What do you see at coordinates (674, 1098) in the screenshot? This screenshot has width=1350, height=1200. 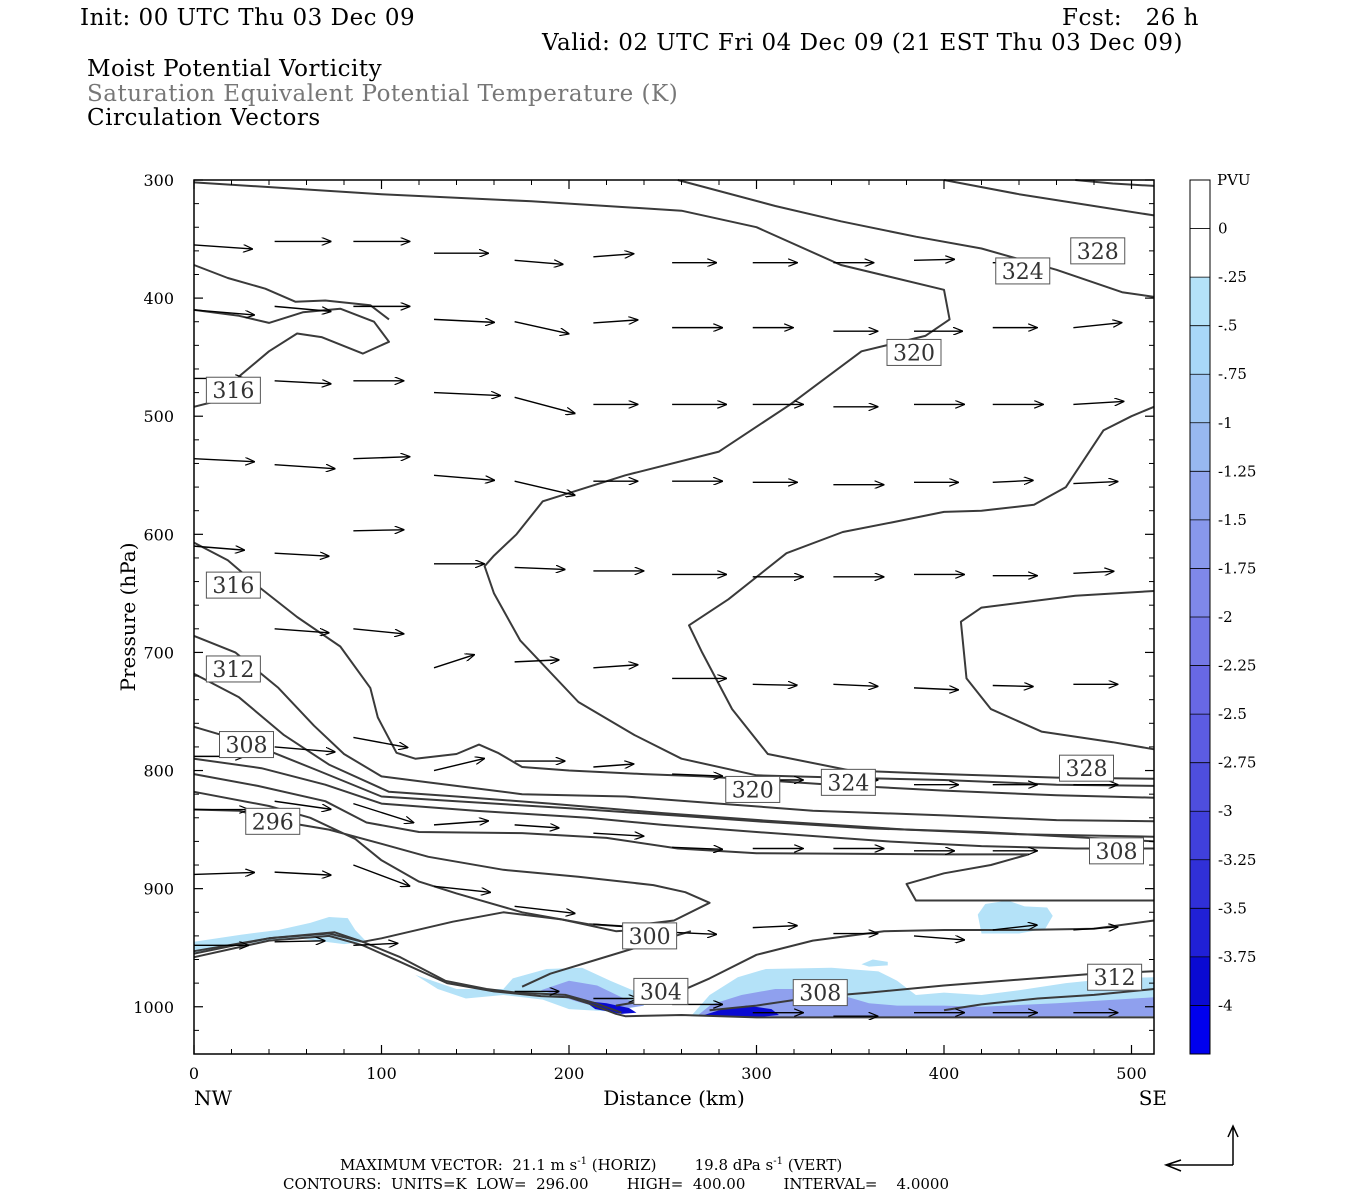 I see `x-axis-title: Distance (km)` at bounding box center [674, 1098].